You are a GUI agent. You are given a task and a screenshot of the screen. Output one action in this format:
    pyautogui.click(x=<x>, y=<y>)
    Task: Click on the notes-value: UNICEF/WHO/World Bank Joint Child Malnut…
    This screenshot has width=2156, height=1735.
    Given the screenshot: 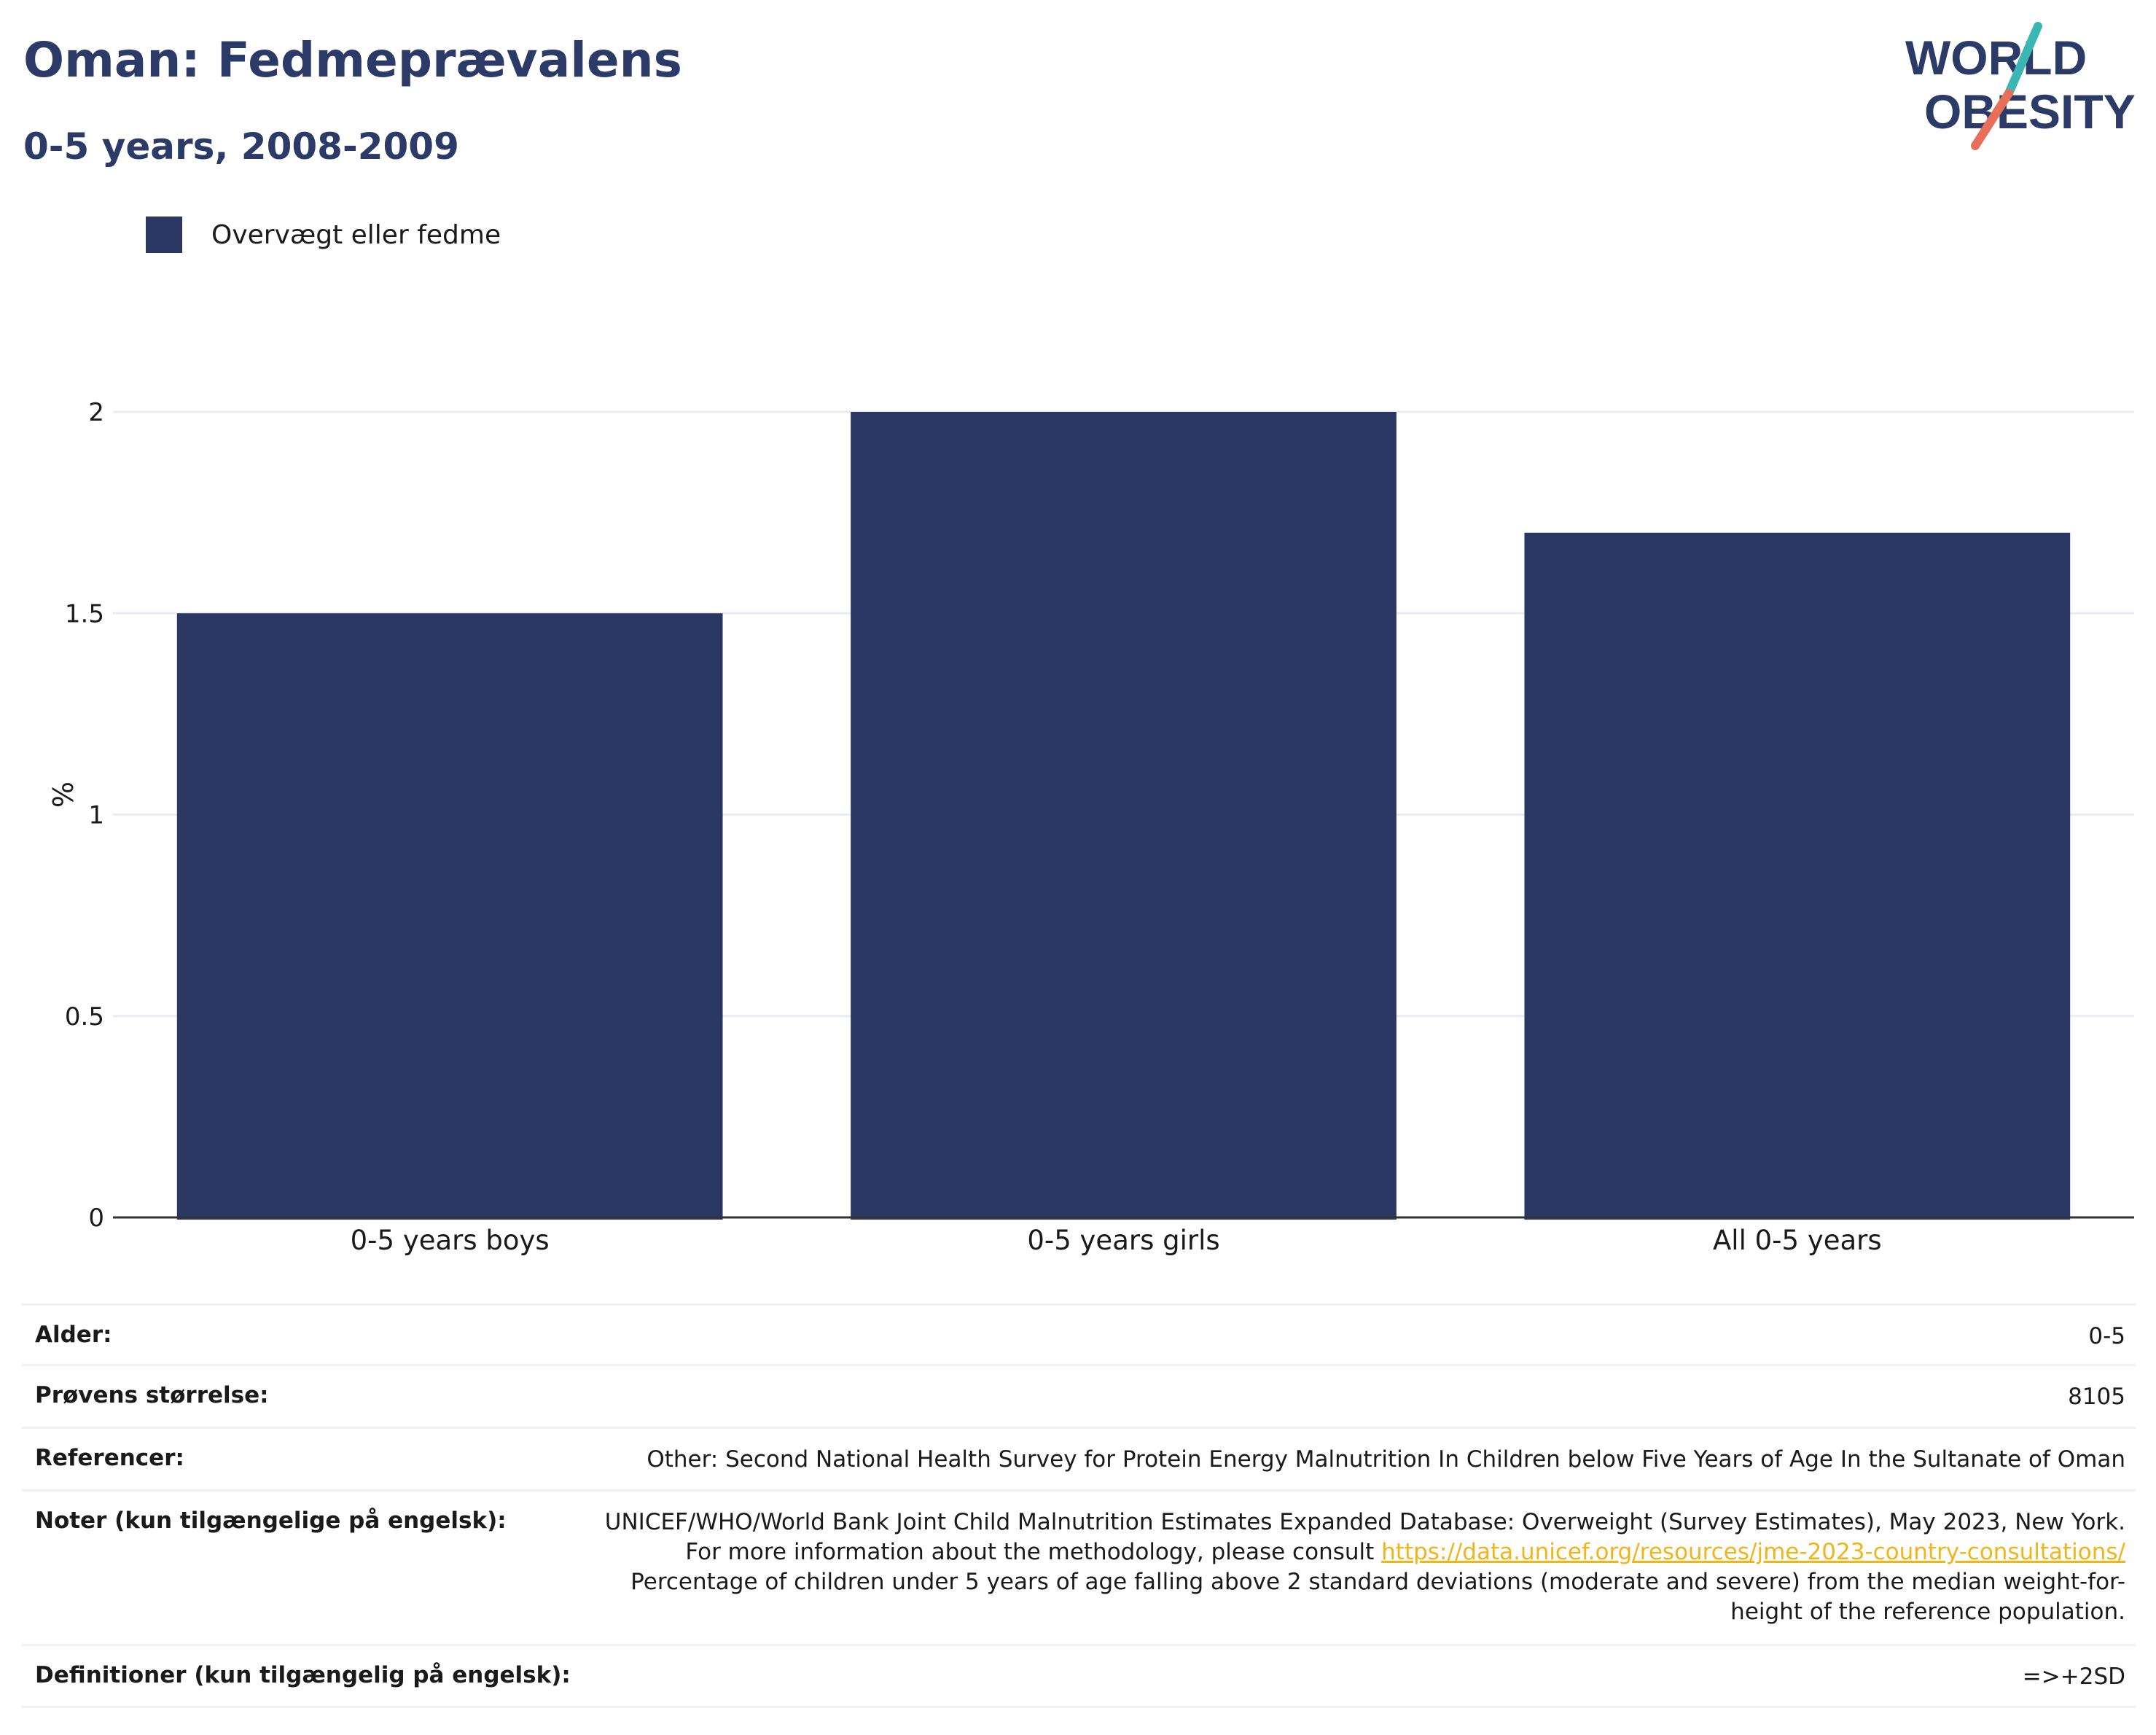 What is the action you would take?
    pyautogui.click(x=1362, y=1567)
    